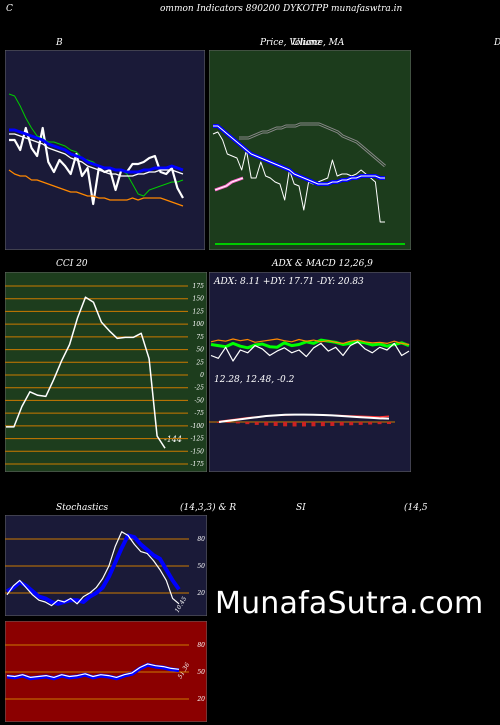 This screenshot has height=725, width=500. What do you see at coordinates (208, 508) in the screenshot?
I see `stochastics-params: (14,3,3) & R` at bounding box center [208, 508].